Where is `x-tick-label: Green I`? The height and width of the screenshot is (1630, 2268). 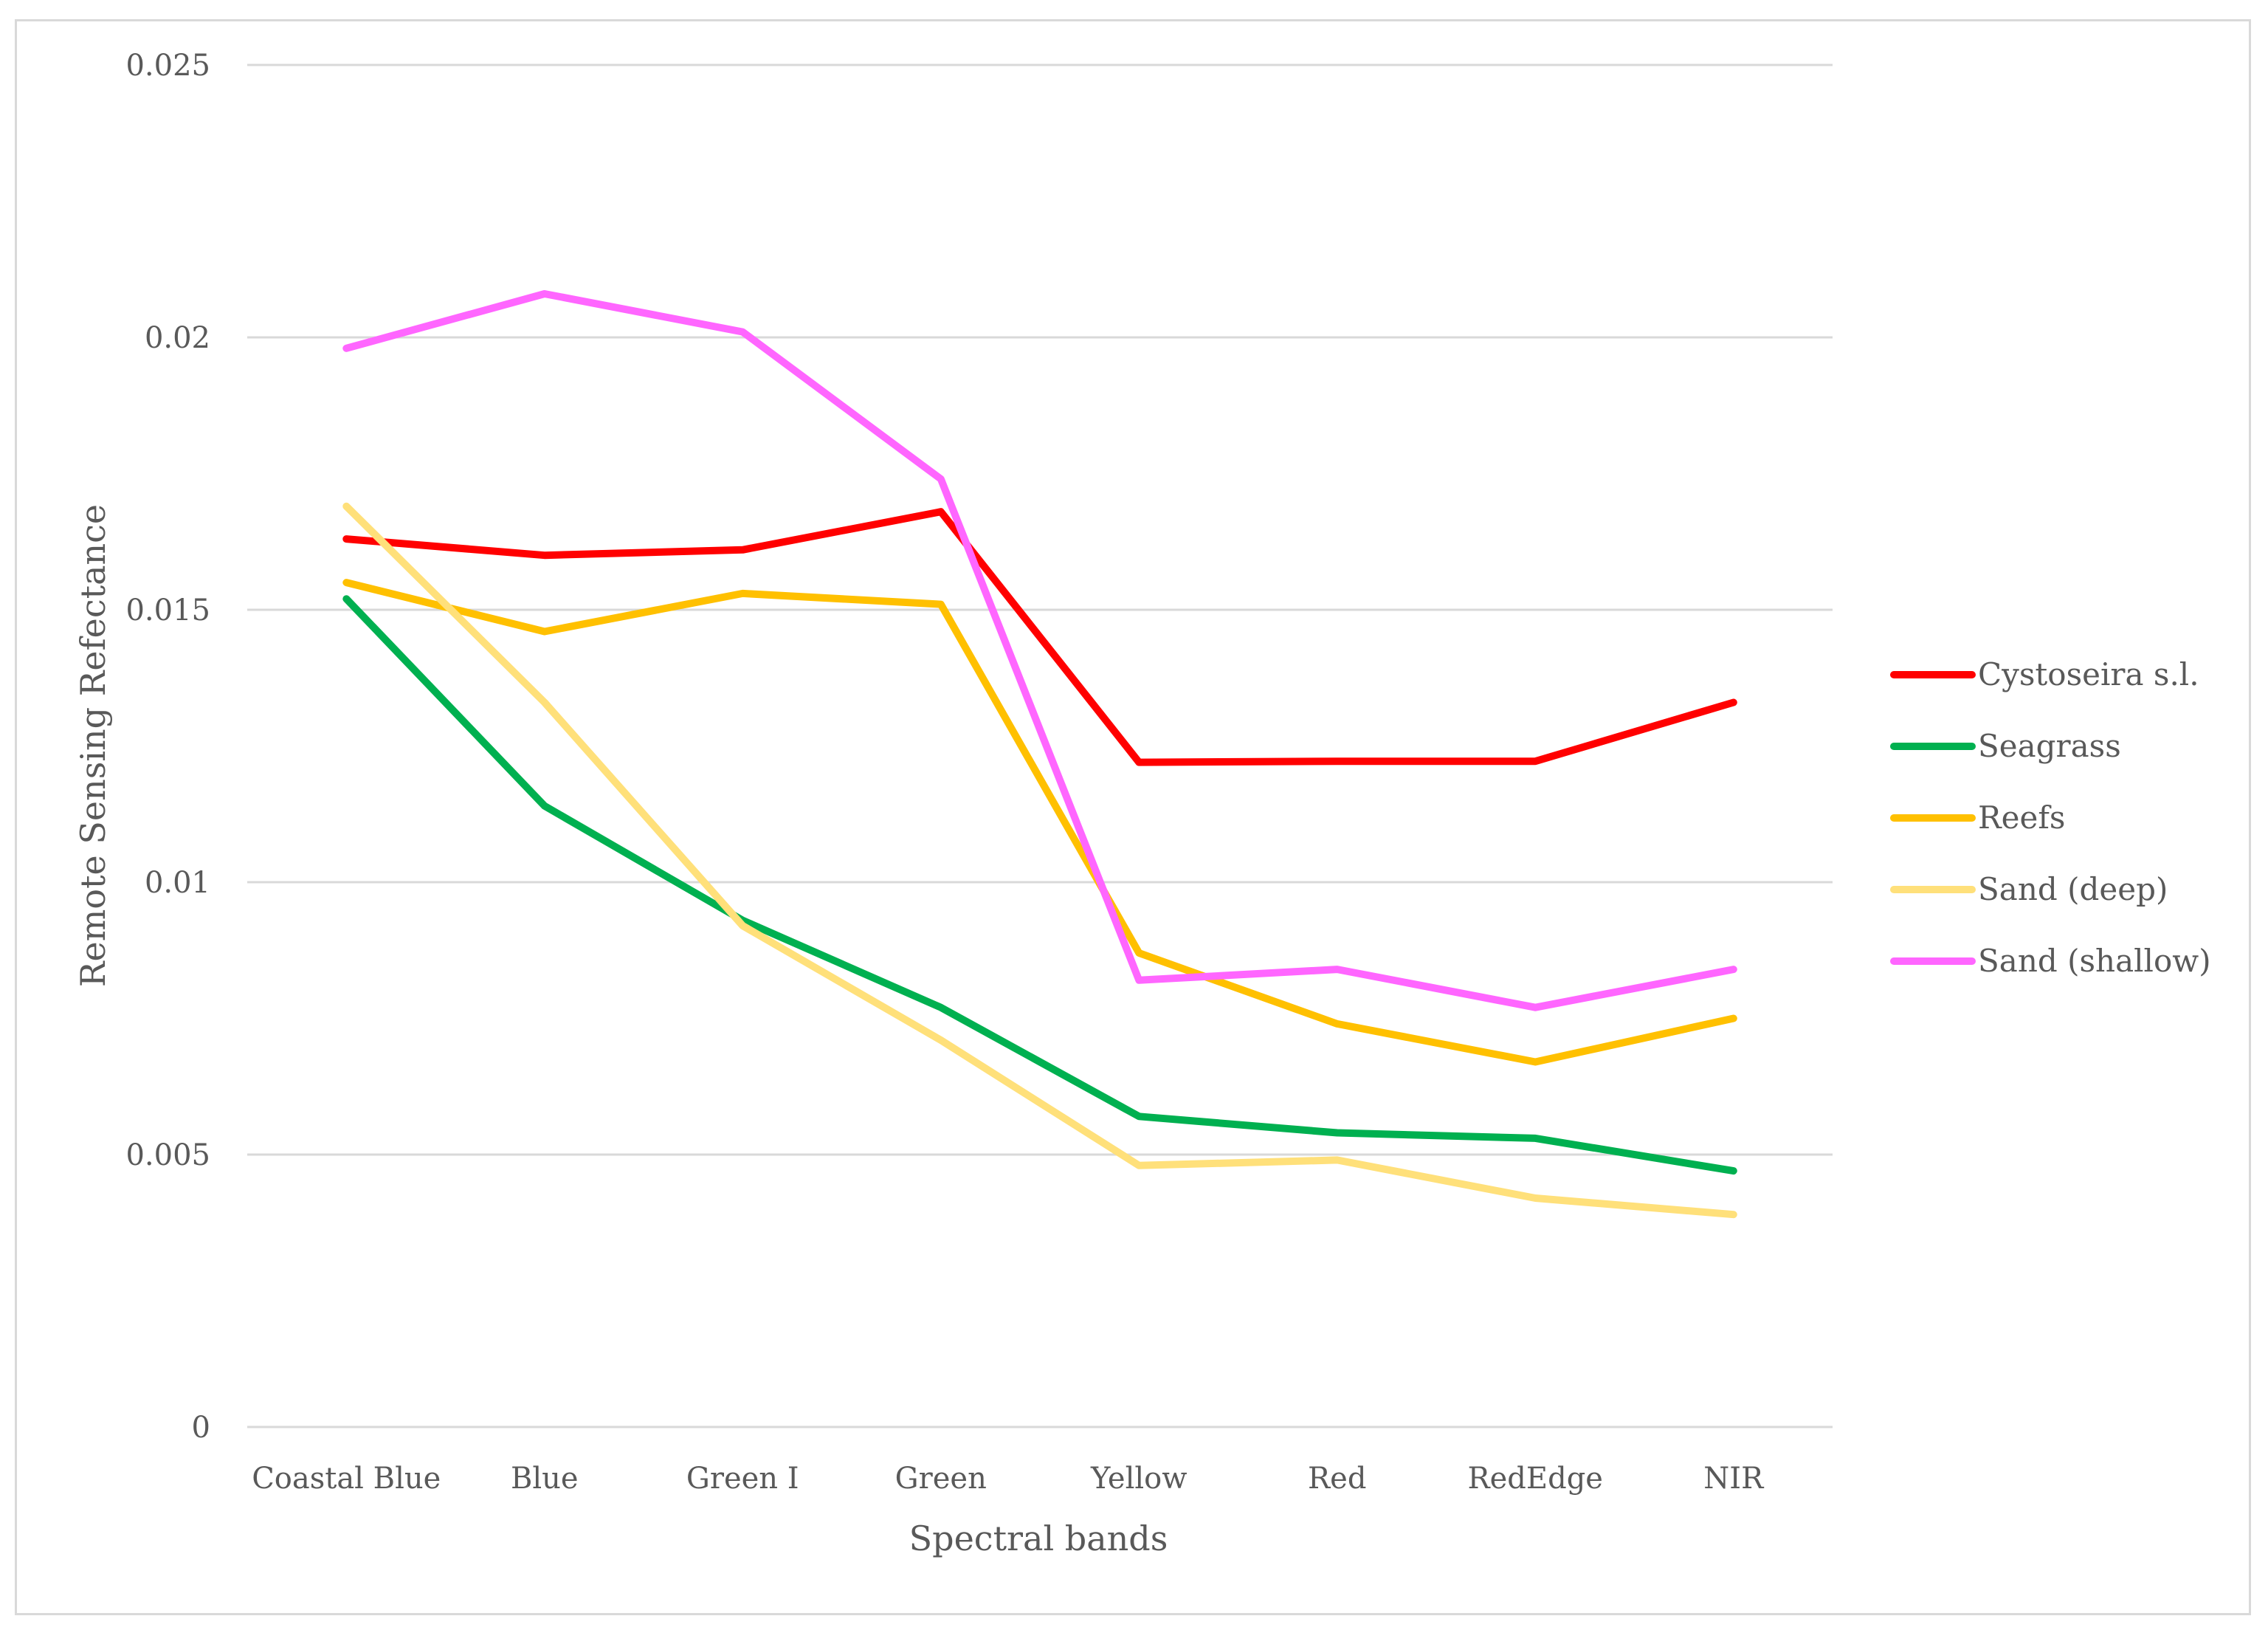 x-tick-label: Green I is located at coordinates (742, 1479).